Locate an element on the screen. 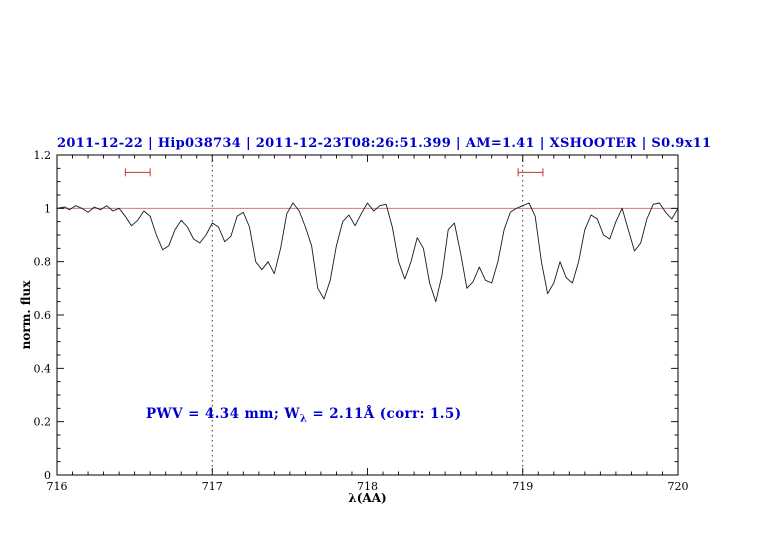 This screenshot has width=782, height=542. y-tick-label: 0.6 is located at coordinates (43, 315).